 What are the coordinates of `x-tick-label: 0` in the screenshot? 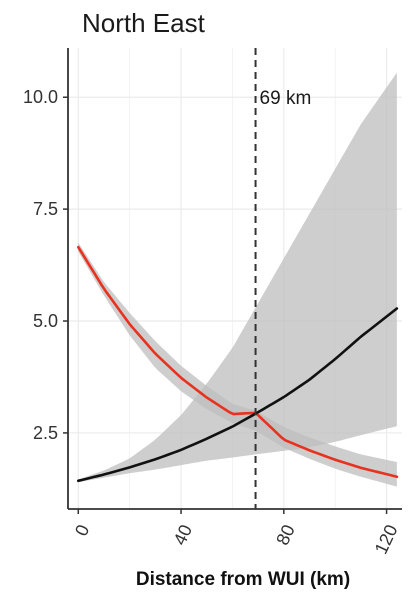 It's located at (82, 531).